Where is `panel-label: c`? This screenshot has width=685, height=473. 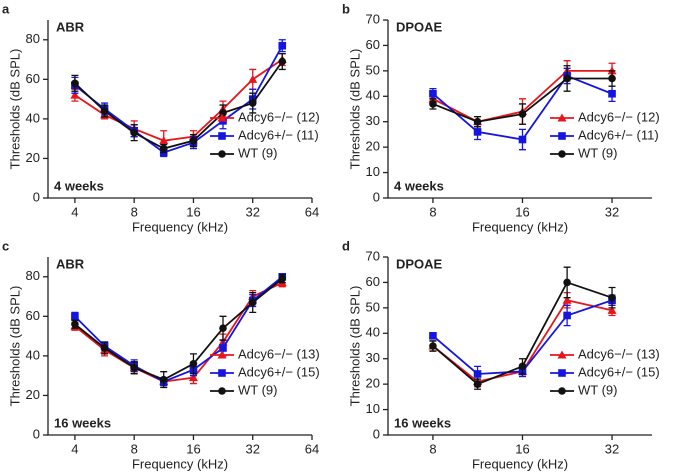 panel-label: c is located at coordinates (5, 245).